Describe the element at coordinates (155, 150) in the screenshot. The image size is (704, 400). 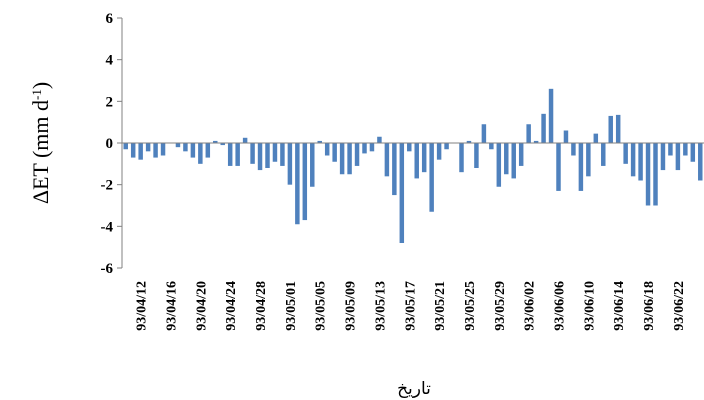
I see `bar-93/04/14` at that location.